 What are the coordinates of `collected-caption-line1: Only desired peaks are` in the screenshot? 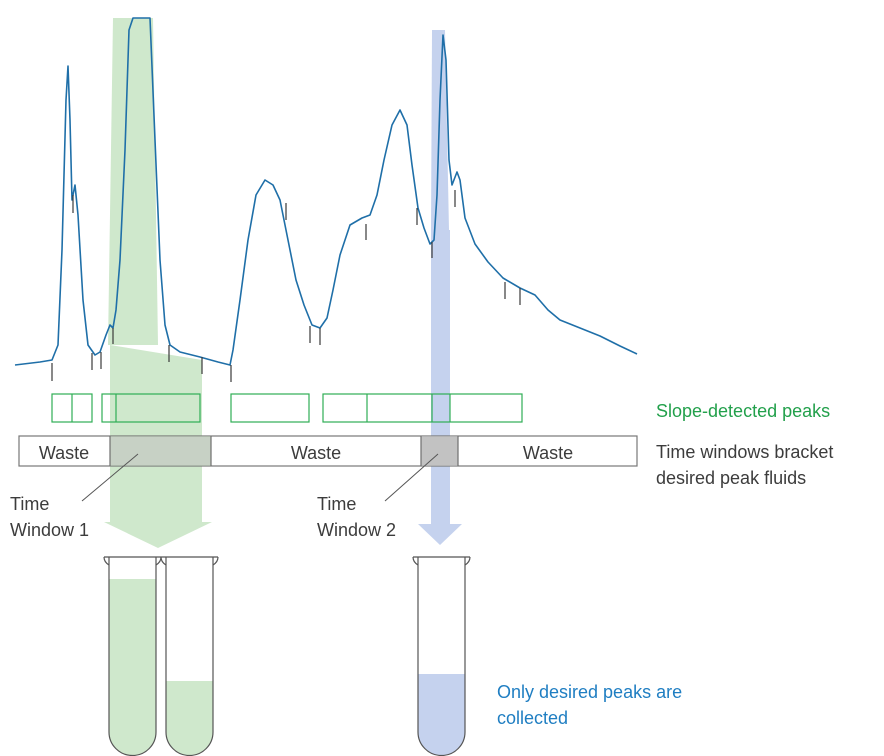 It's located at (589, 692).